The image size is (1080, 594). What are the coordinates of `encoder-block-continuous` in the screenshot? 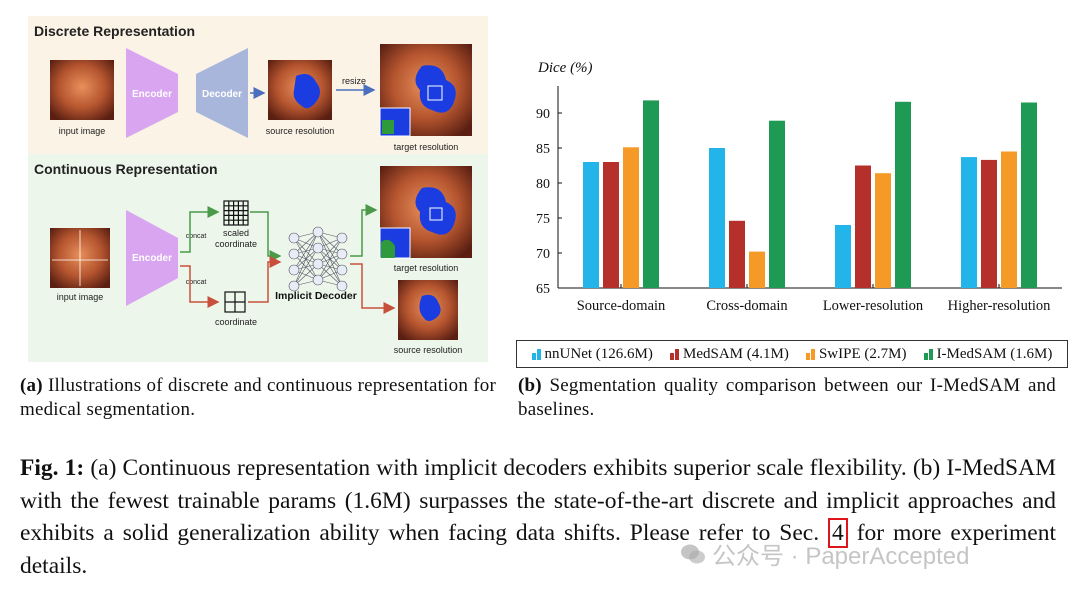 It's located at (152, 258).